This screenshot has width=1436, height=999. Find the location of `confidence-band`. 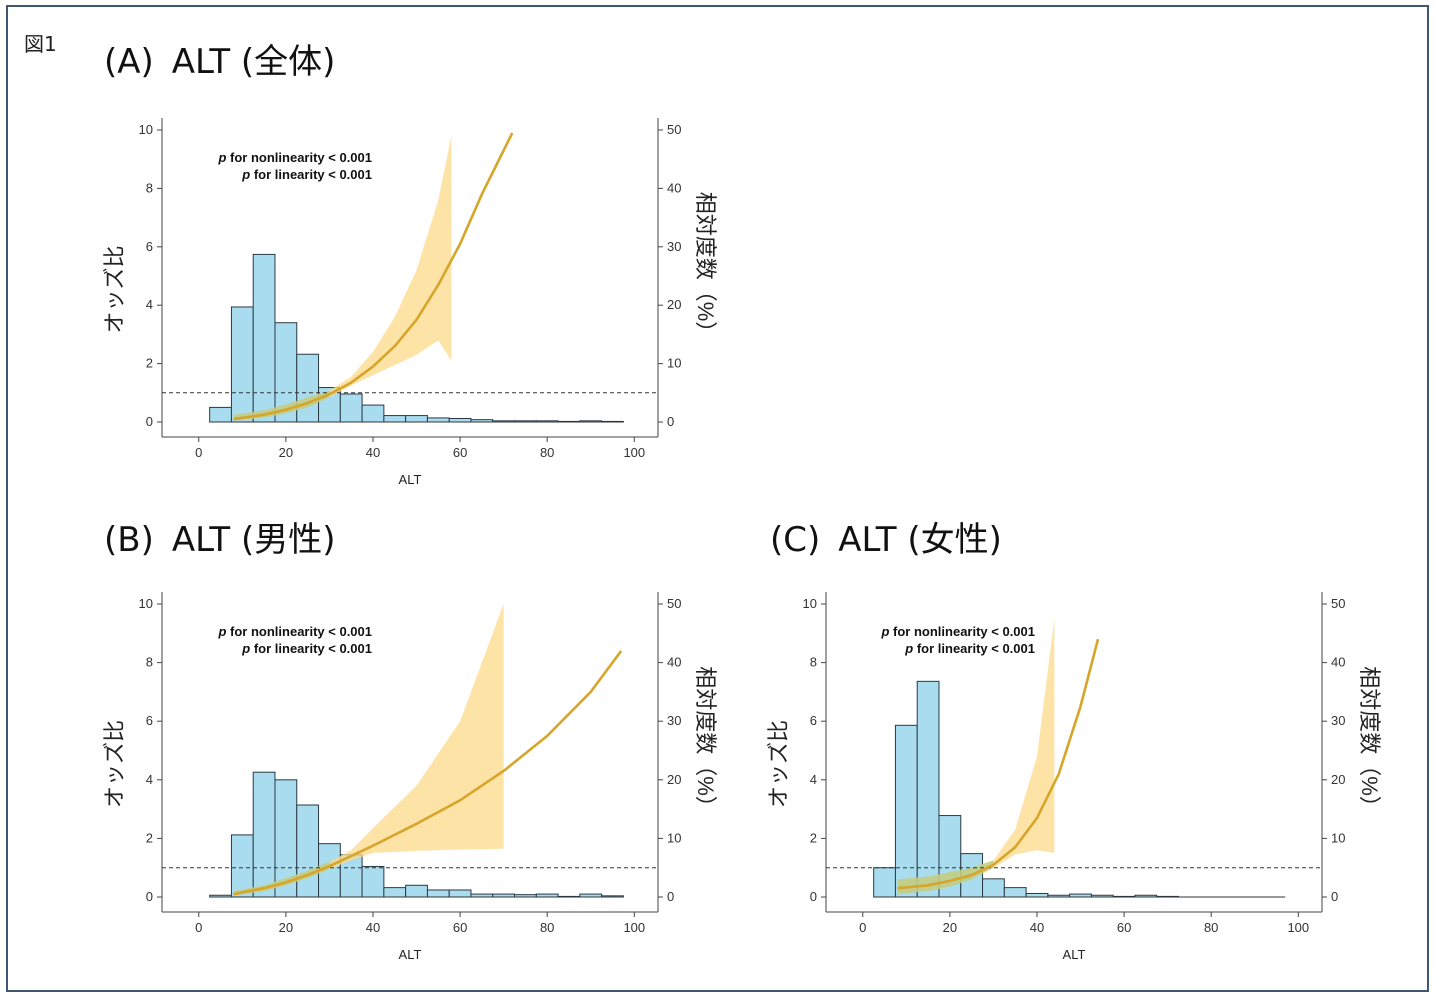

confidence-band is located at coordinates (342, 278).